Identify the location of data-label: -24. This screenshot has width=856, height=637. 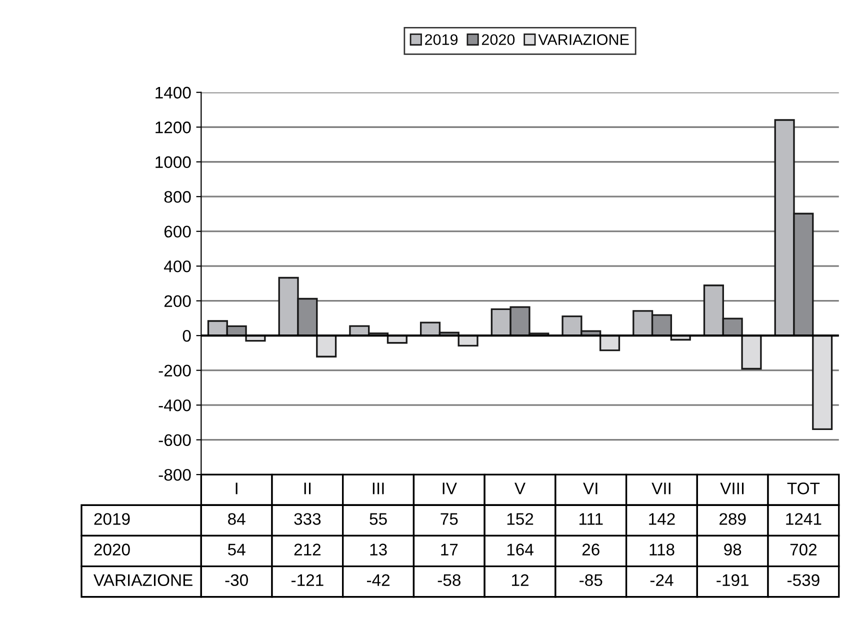
(662, 580).